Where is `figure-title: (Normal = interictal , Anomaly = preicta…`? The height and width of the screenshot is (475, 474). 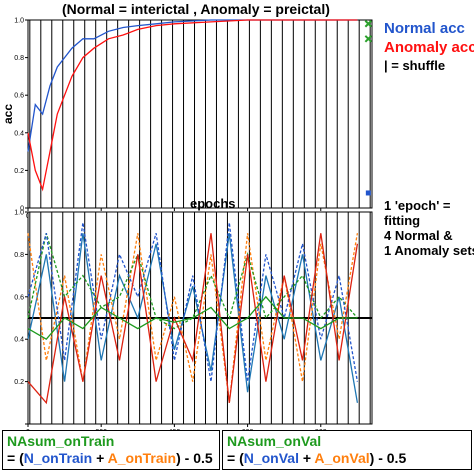 figure-title: (Normal = interictal , Anomaly = preicta… is located at coordinates (196, 9).